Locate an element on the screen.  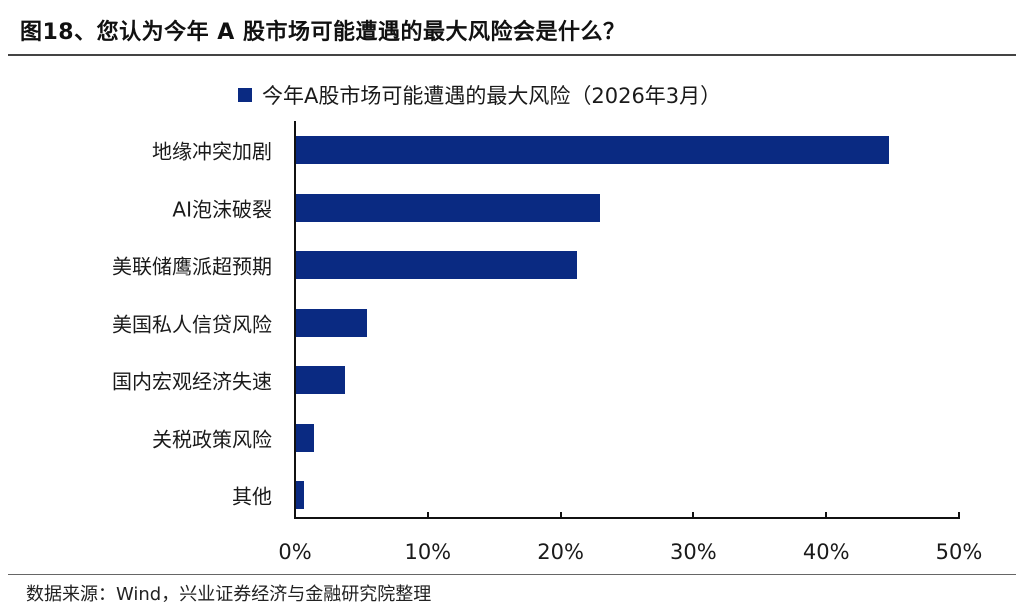
category-label: 美国私人信贷风险 is located at coordinates (192, 324).